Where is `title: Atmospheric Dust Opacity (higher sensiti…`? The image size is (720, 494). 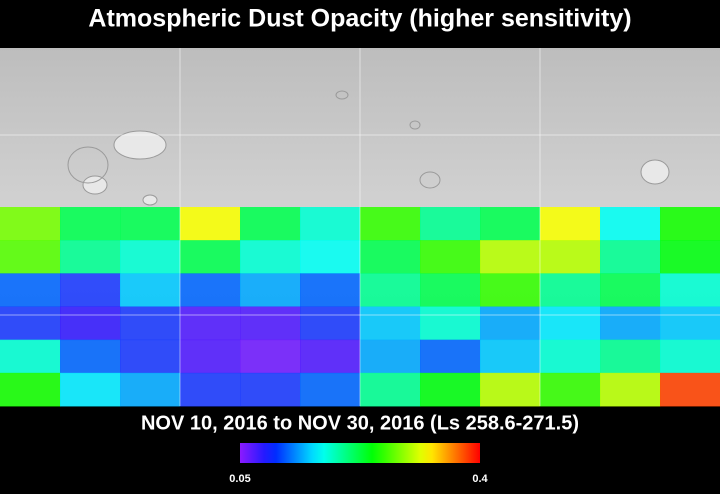
title: Atmospheric Dust Opacity (higher sensiti… is located at coordinates (359, 19).